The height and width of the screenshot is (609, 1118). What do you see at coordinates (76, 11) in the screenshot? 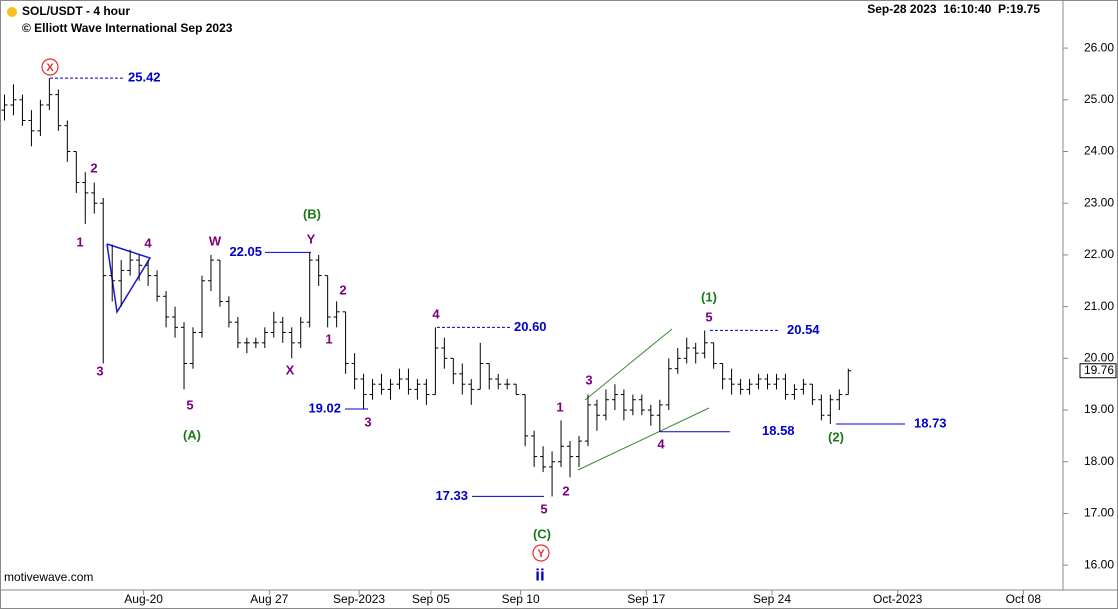
I see `chart-title: SOL/USDT - 4 hour` at bounding box center [76, 11].